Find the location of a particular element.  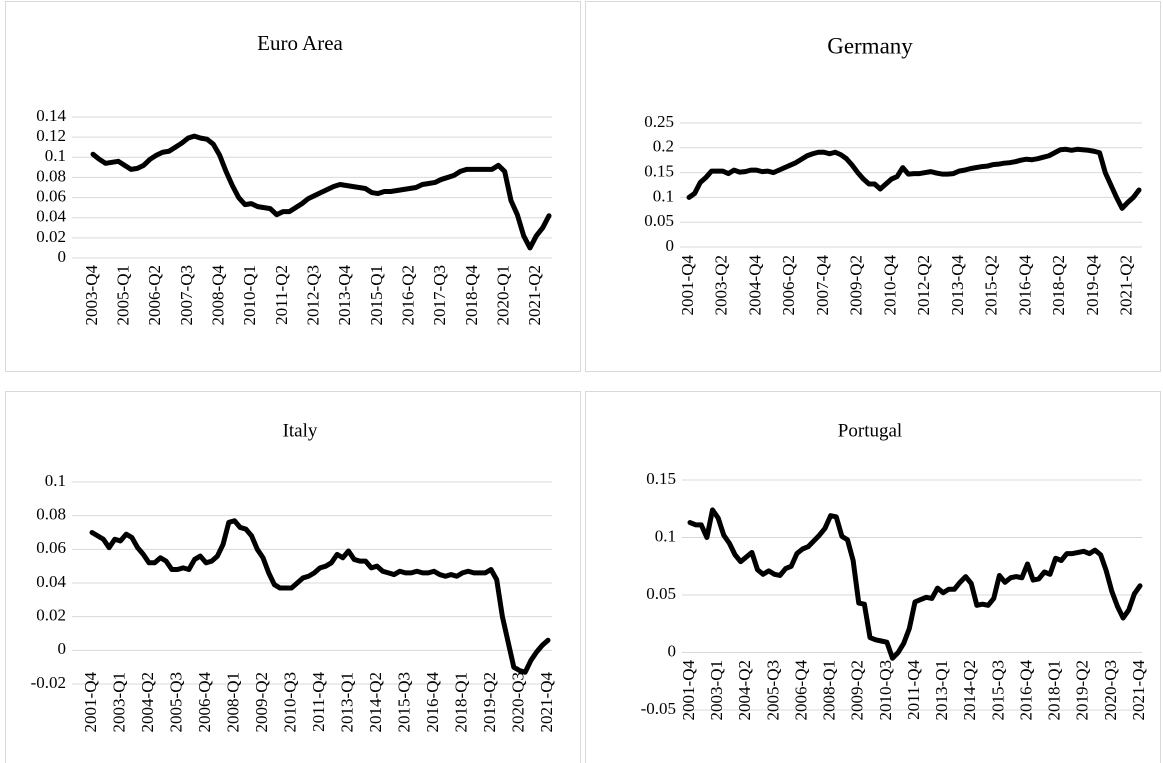

x-tick-label: 2010-Q4 is located at coordinates (889, 285).